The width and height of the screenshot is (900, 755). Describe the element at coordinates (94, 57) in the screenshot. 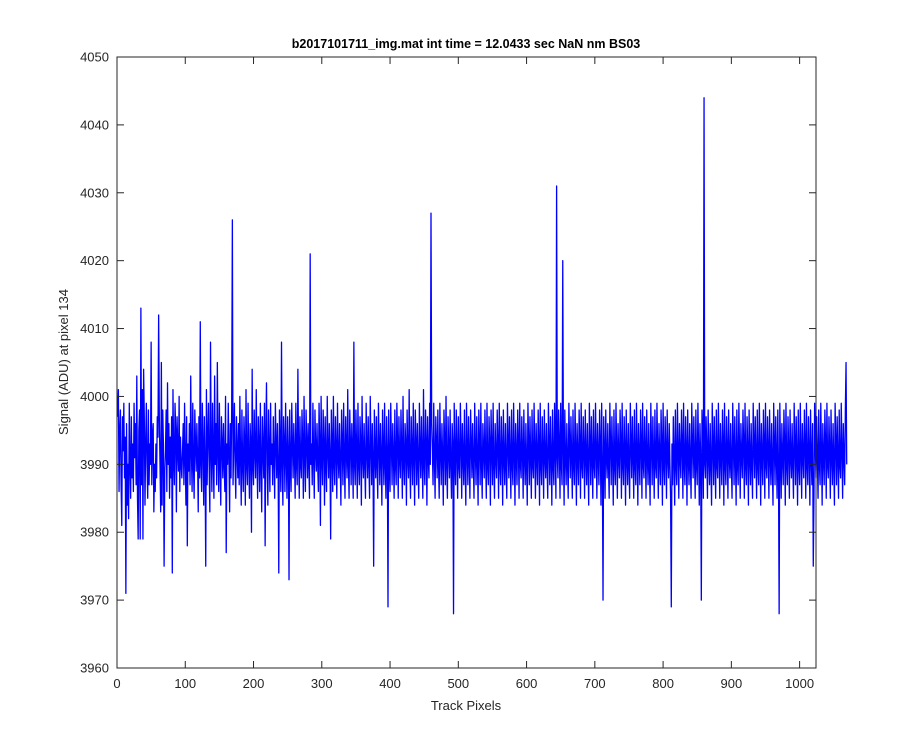

I see `y-tick-label: 4050` at that location.